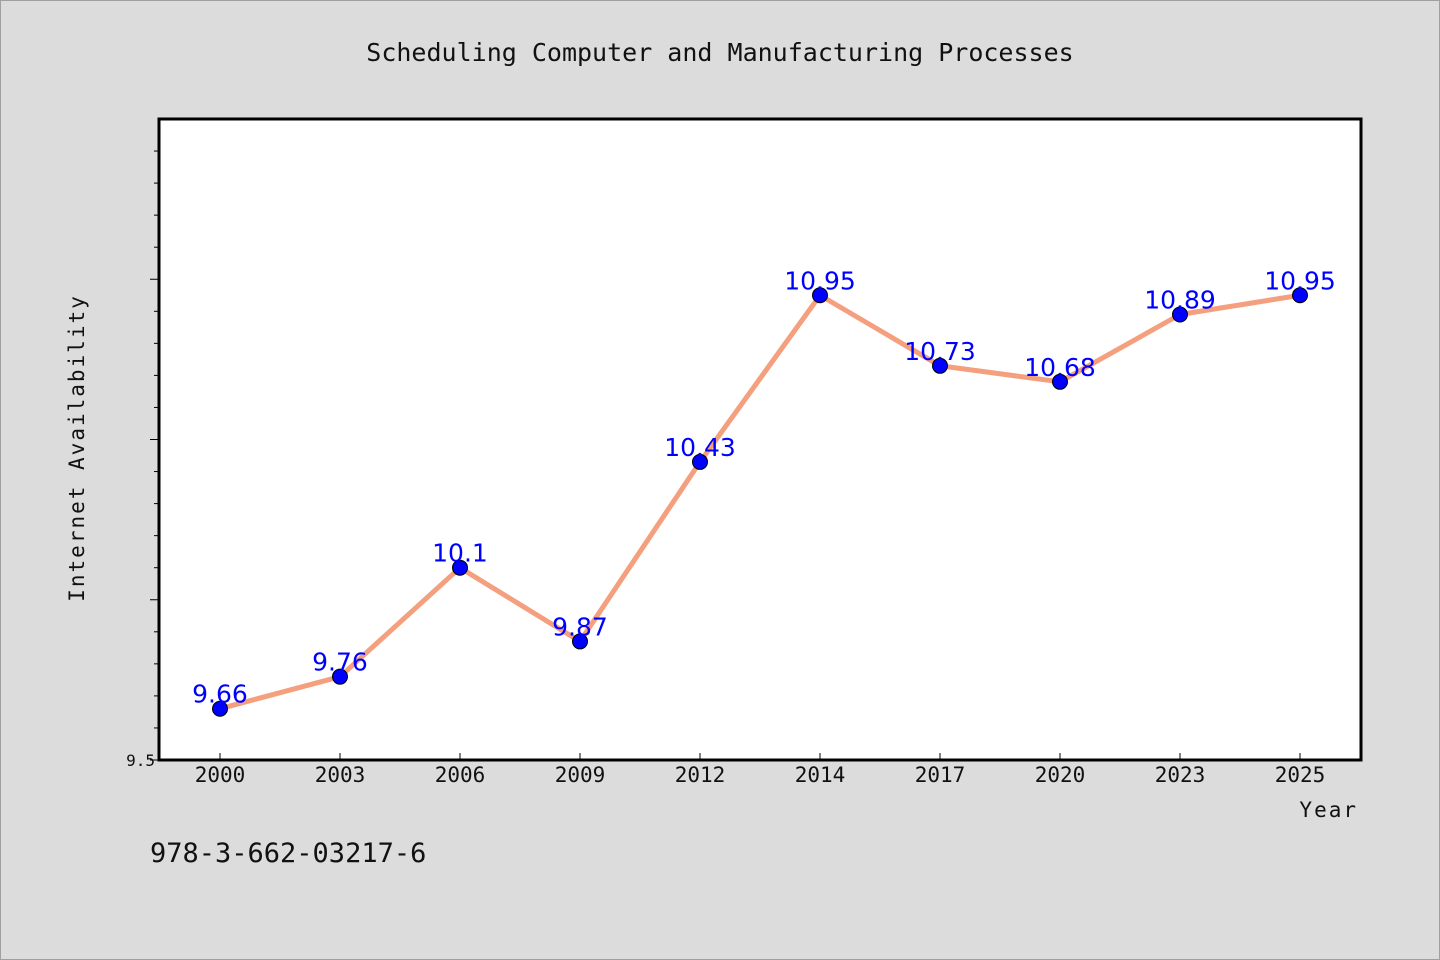 The height and width of the screenshot is (960, 1440). Describe the element at coordinates (1328, 810) in the screenshot. I see `x-axis-label: Year` at that location.